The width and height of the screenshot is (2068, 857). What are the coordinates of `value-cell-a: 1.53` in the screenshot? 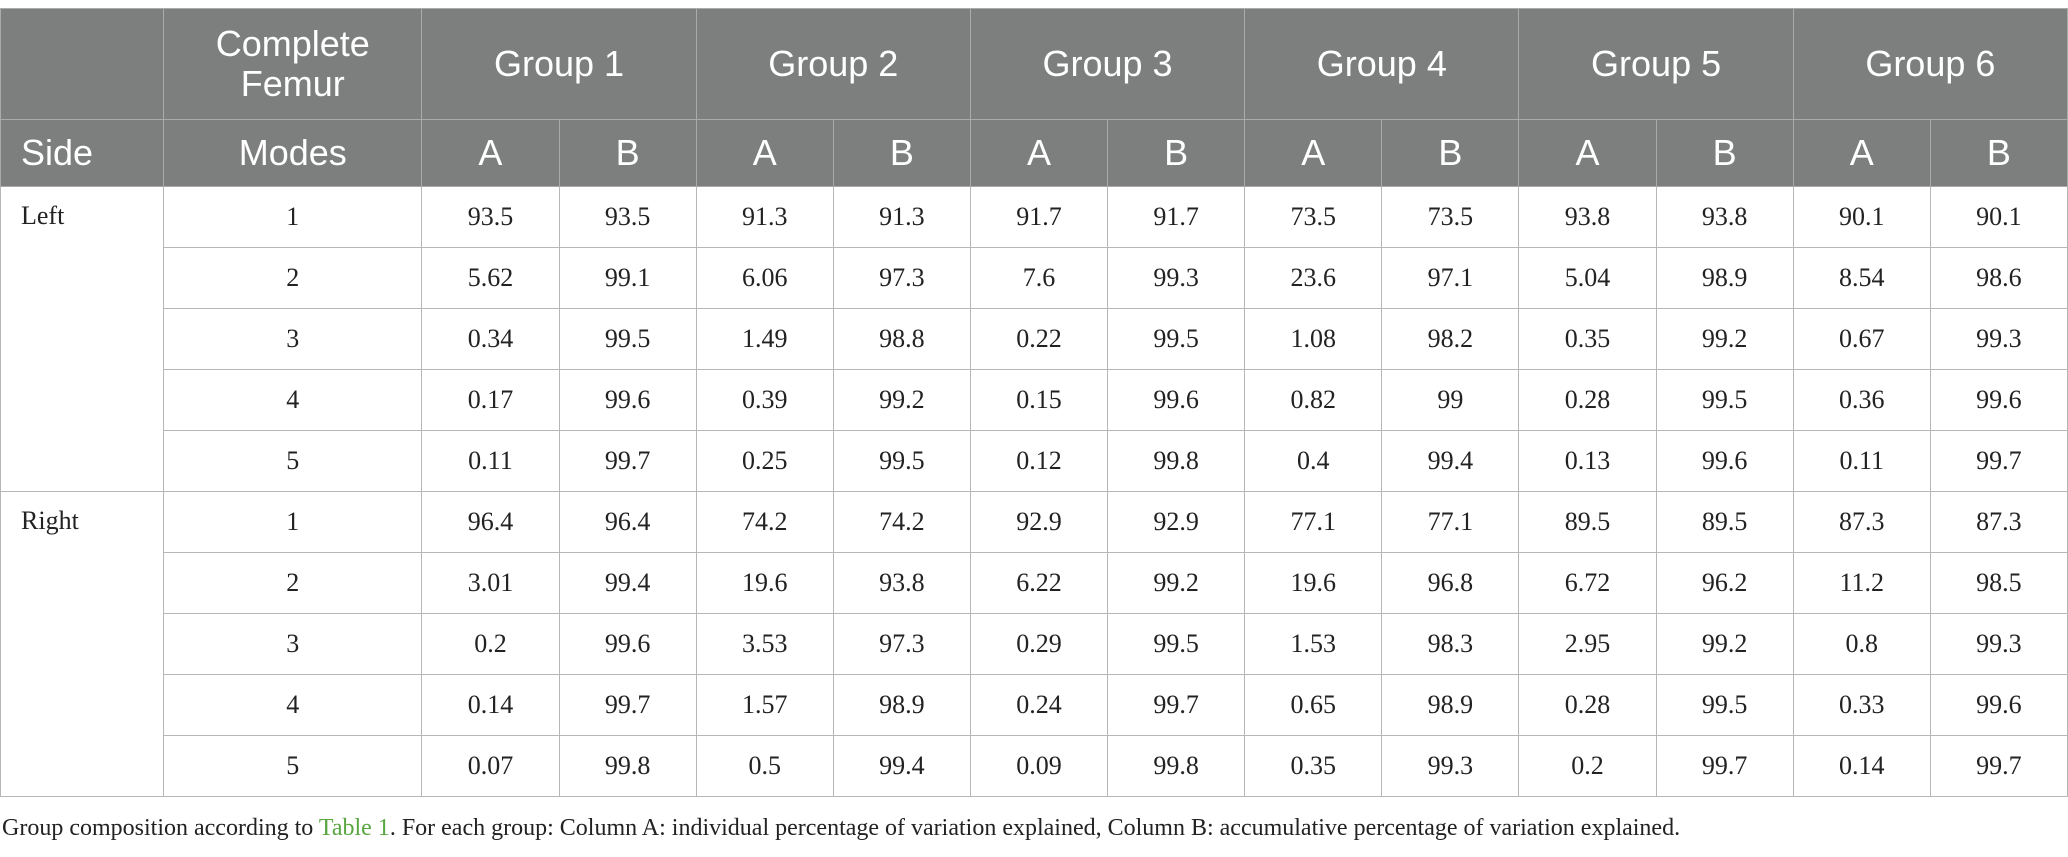 It's located at (1313, 644).